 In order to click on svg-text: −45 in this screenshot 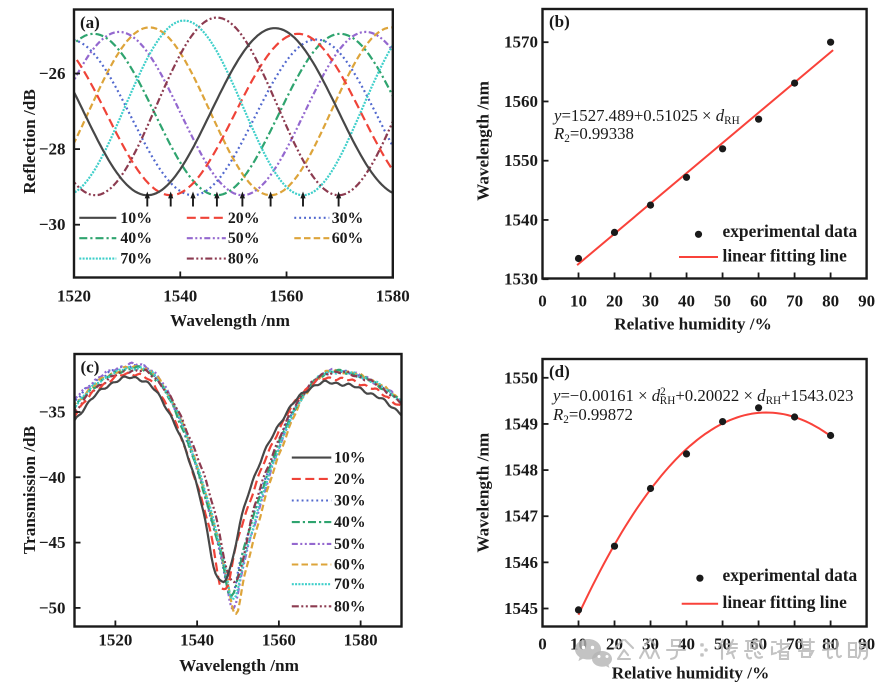, I will do `click(52, 542)`.